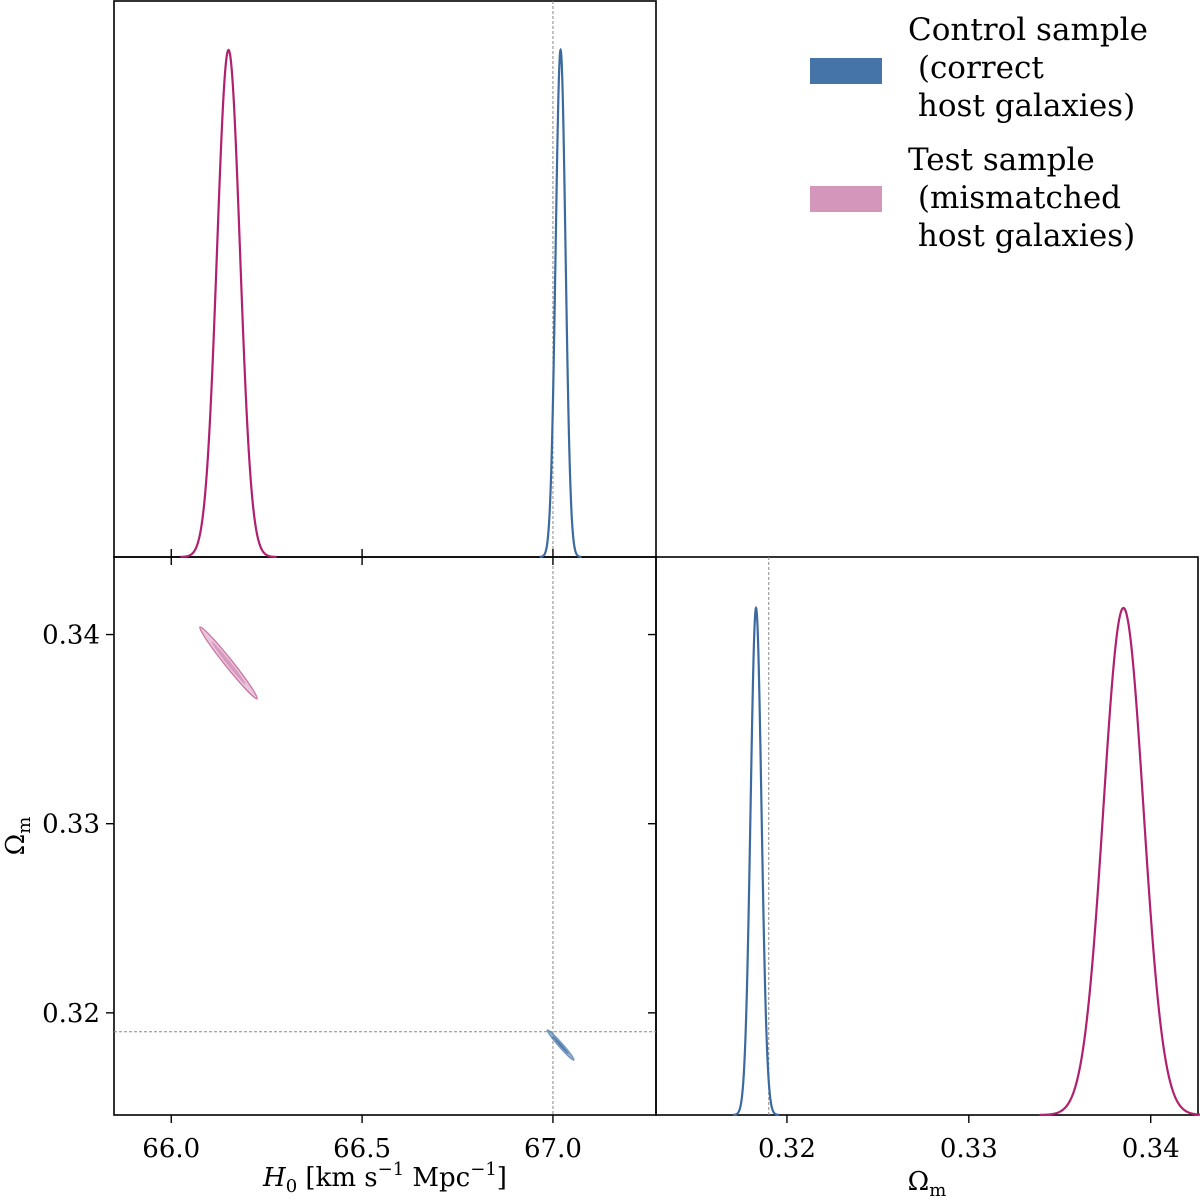  Describe the element at coordinates (171, 1149) in the screenshot. I see `h0-tick-label: 66.0` at that location.